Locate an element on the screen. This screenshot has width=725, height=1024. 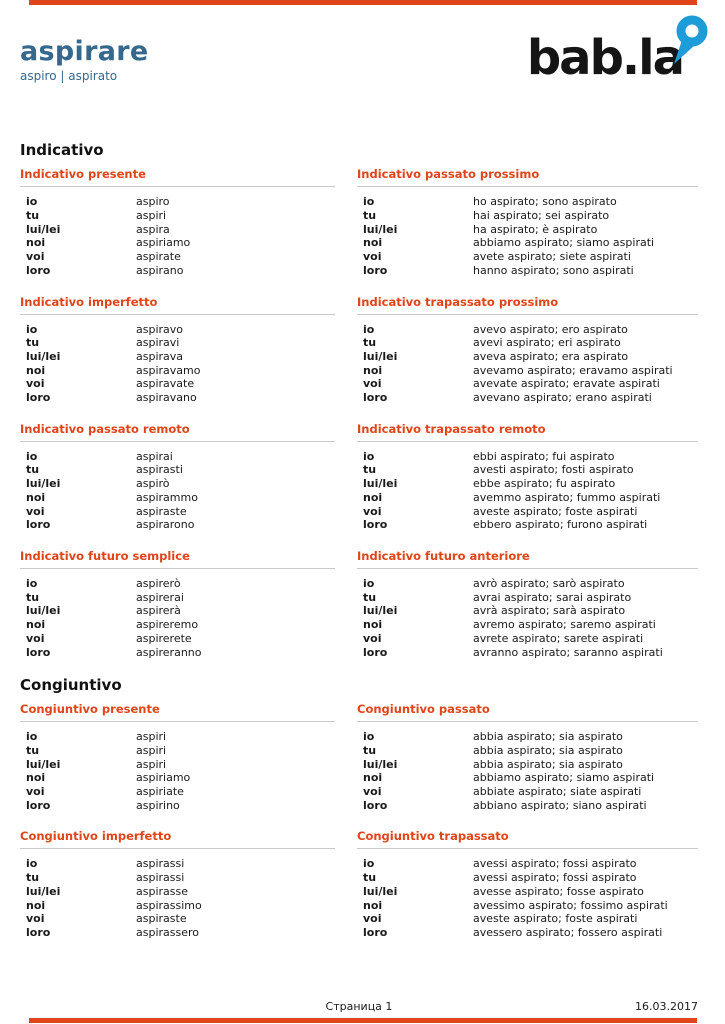
table-row: io aspiravo is located at coordinates (177, 330).